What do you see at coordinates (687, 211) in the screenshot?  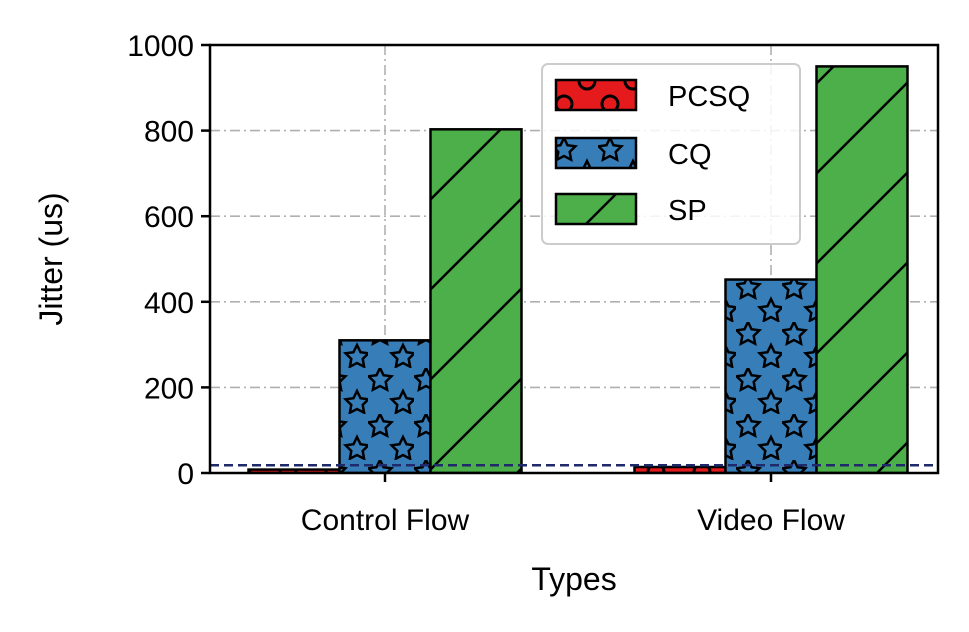 I see `legend-label-sp: SP` at bounding box center [687, 211].